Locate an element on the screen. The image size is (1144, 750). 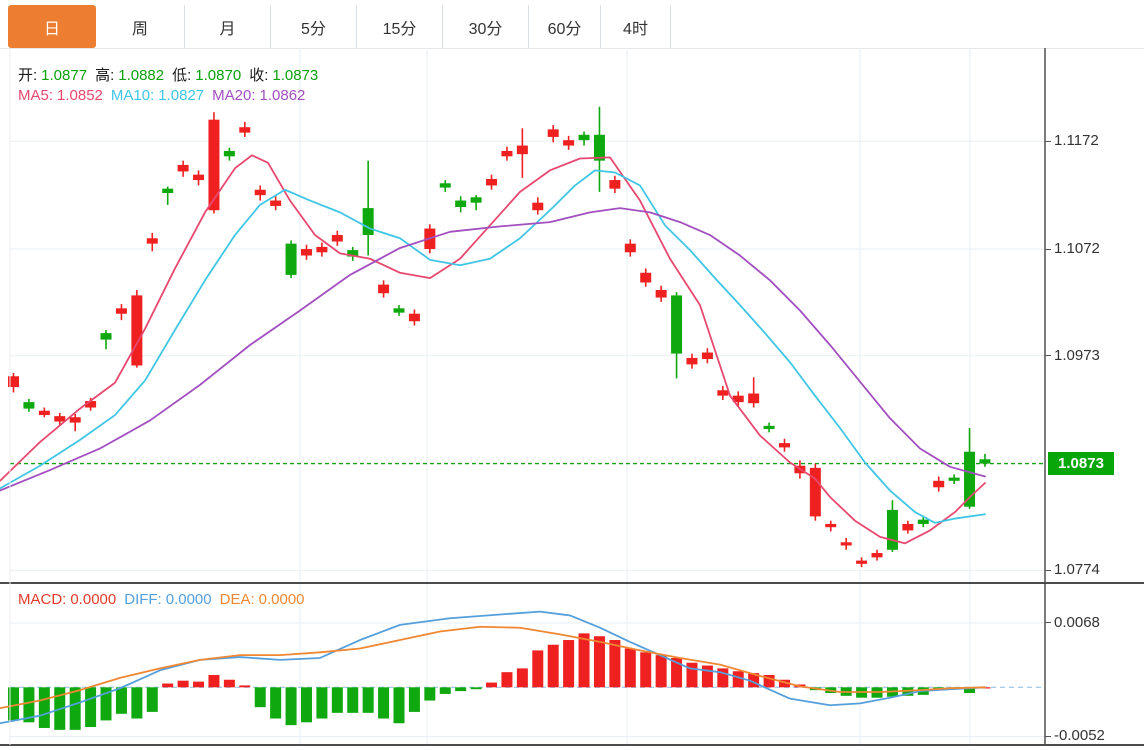
macd-axis-label: 0.0068 is located at coordinates (1077, 622).